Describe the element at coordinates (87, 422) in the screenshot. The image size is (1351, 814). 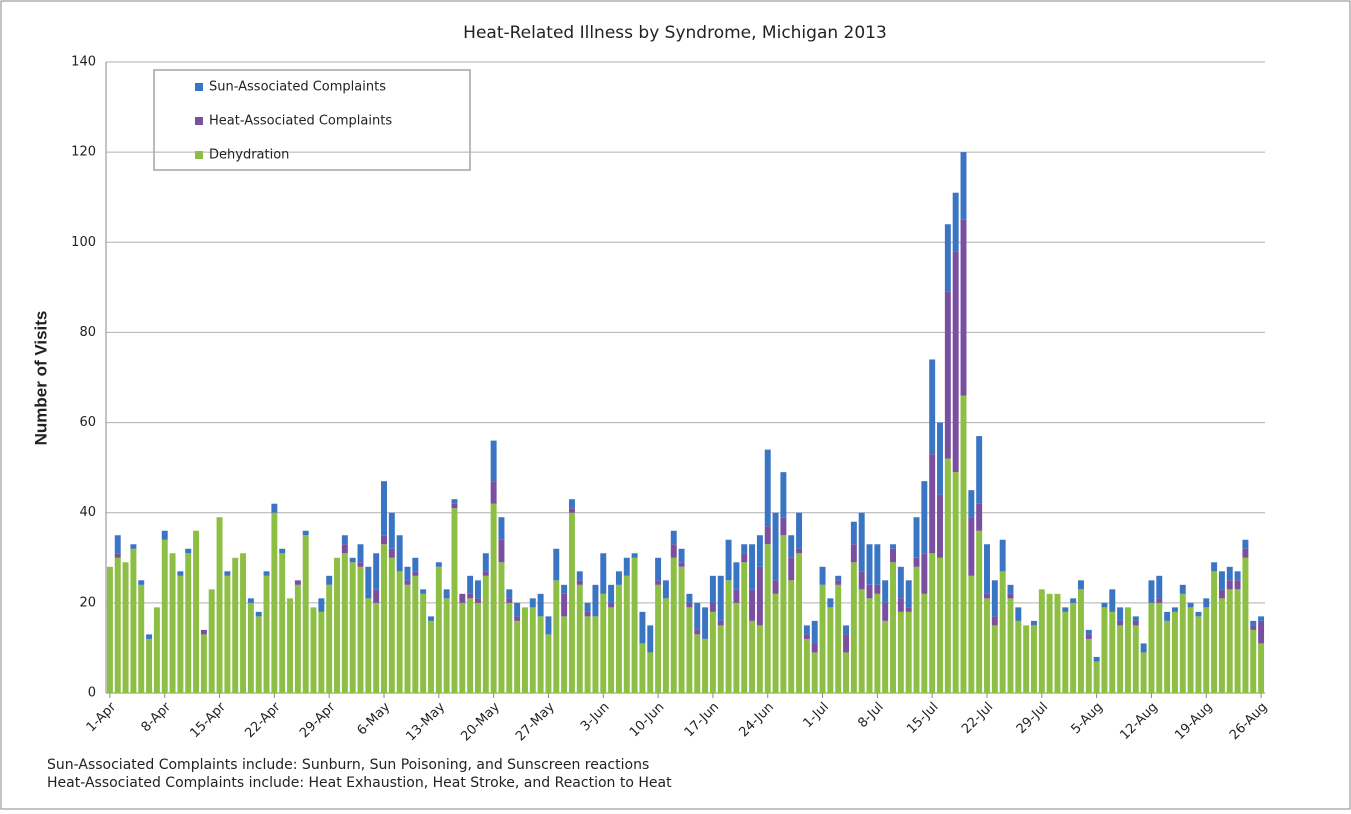
I see `y-tick-label: 60` at that location.